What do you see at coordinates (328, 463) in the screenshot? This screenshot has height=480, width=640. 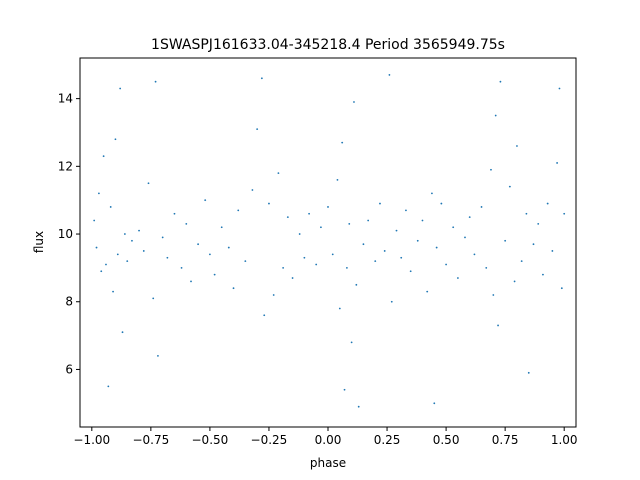 I see `x-axis-label: phase` at bounding box center [328, 463].